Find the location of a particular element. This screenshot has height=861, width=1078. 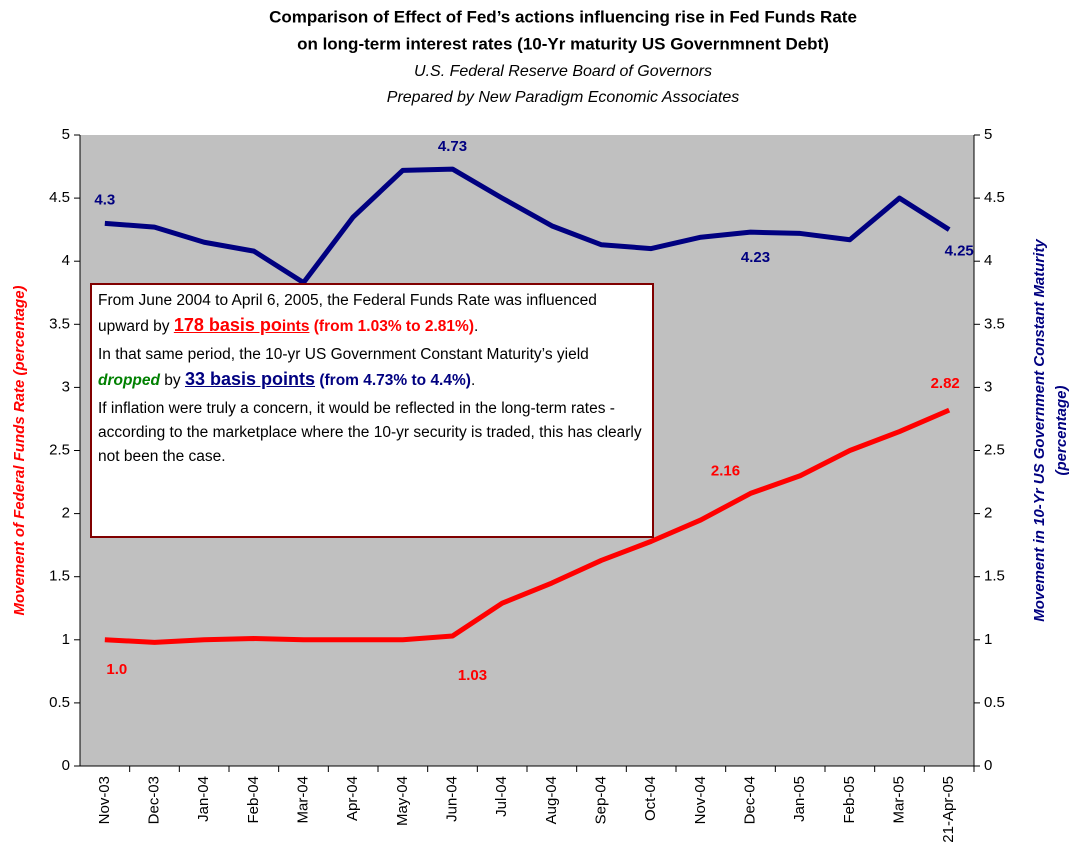

x-tick-label: Jan-05 is located at coordinates (799, 799).